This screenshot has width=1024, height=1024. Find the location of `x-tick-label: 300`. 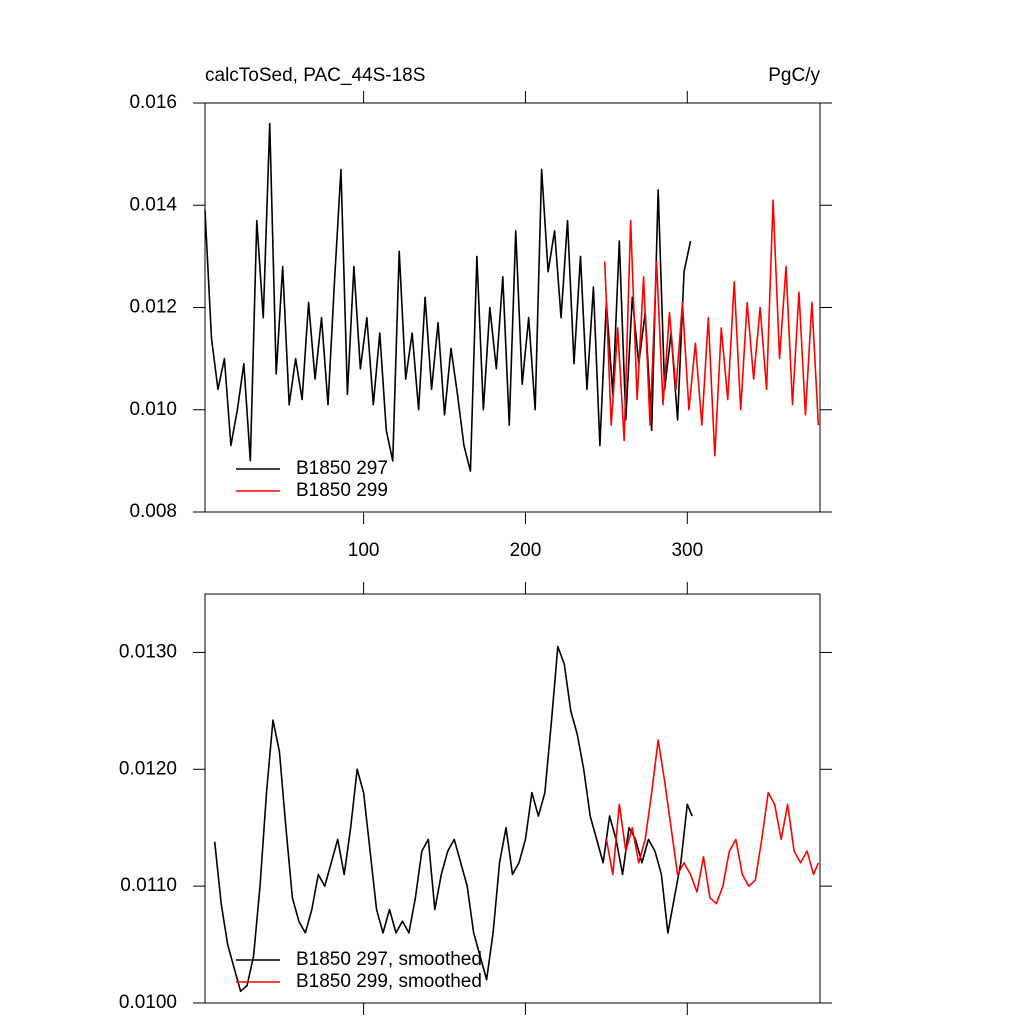

x-tick-label: 300 is located at coordinates (687, 550).